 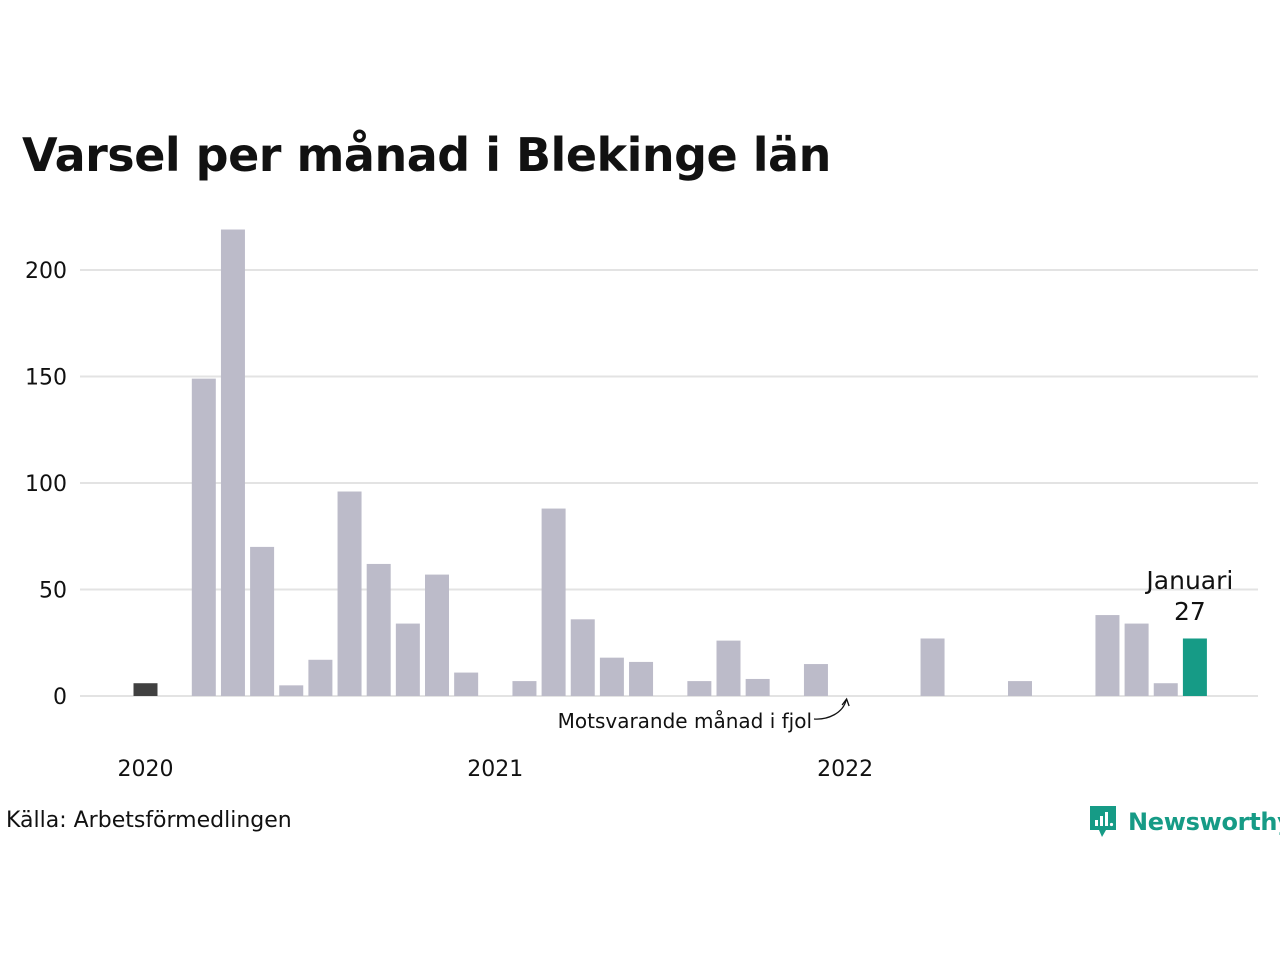 I want to click on y-tick-label: 200, so click(x=46, y=271).